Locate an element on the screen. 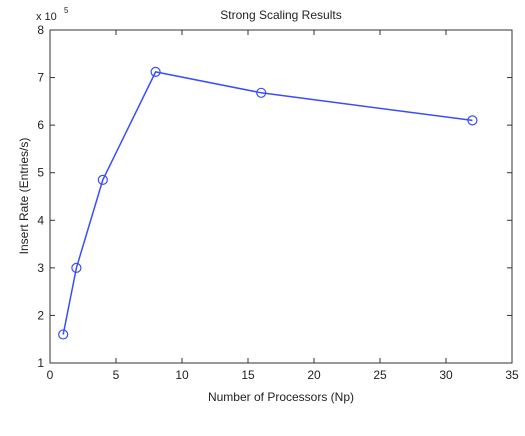 The width and height of the screenshot is (525, 436). y-tick-label: 6 is located at coordinates (40, 125).